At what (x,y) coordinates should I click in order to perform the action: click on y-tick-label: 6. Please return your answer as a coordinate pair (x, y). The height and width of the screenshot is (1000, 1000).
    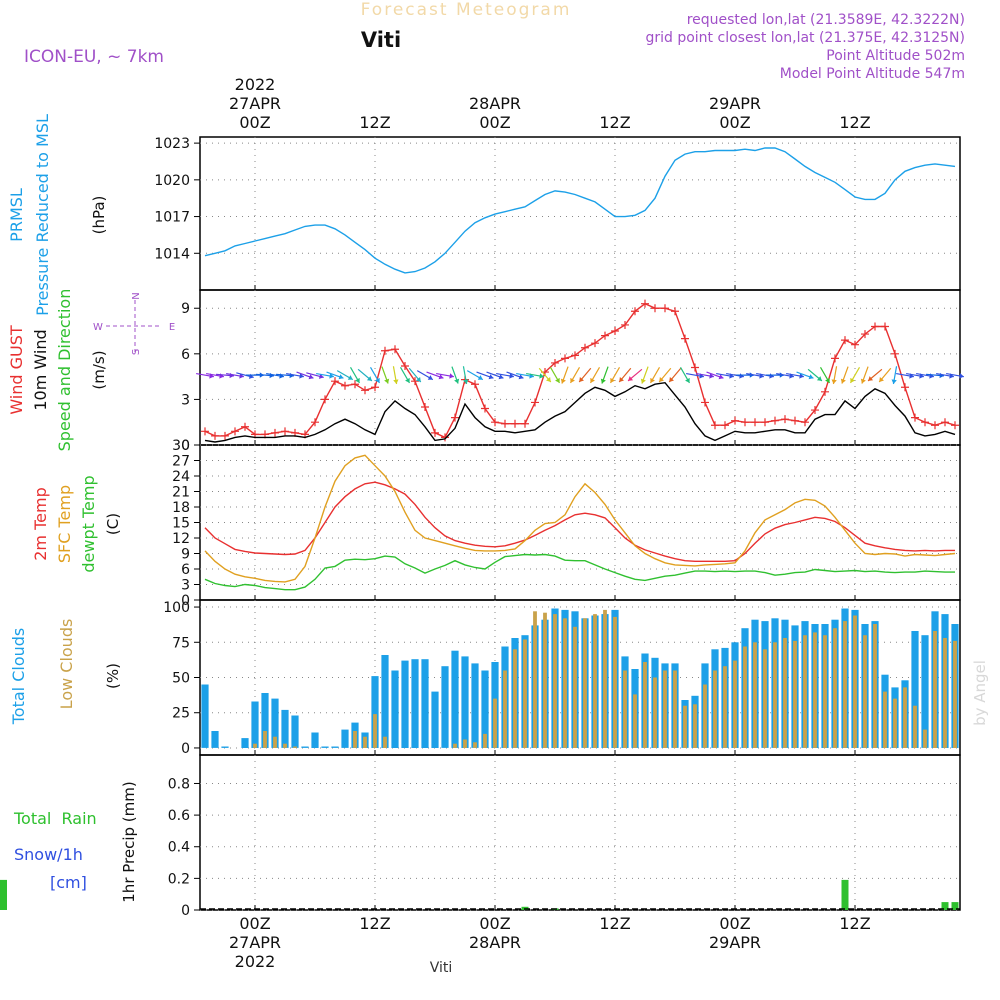
    Looking at the image, I should click on (185, 570).